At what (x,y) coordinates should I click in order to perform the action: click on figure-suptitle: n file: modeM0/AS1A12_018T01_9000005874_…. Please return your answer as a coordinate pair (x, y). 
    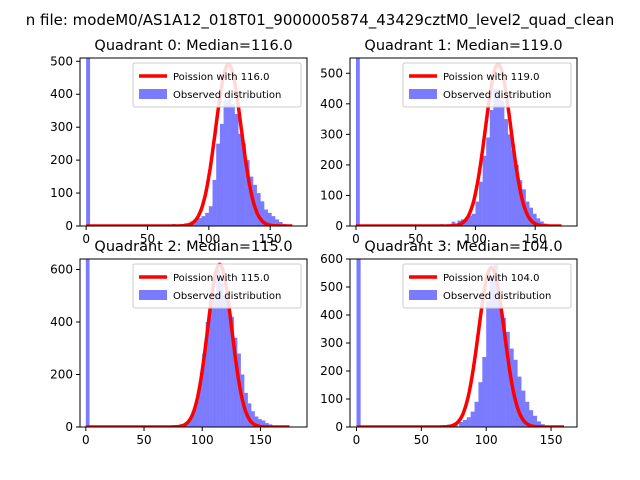
    Looking at the image, I should click on (320, 20).